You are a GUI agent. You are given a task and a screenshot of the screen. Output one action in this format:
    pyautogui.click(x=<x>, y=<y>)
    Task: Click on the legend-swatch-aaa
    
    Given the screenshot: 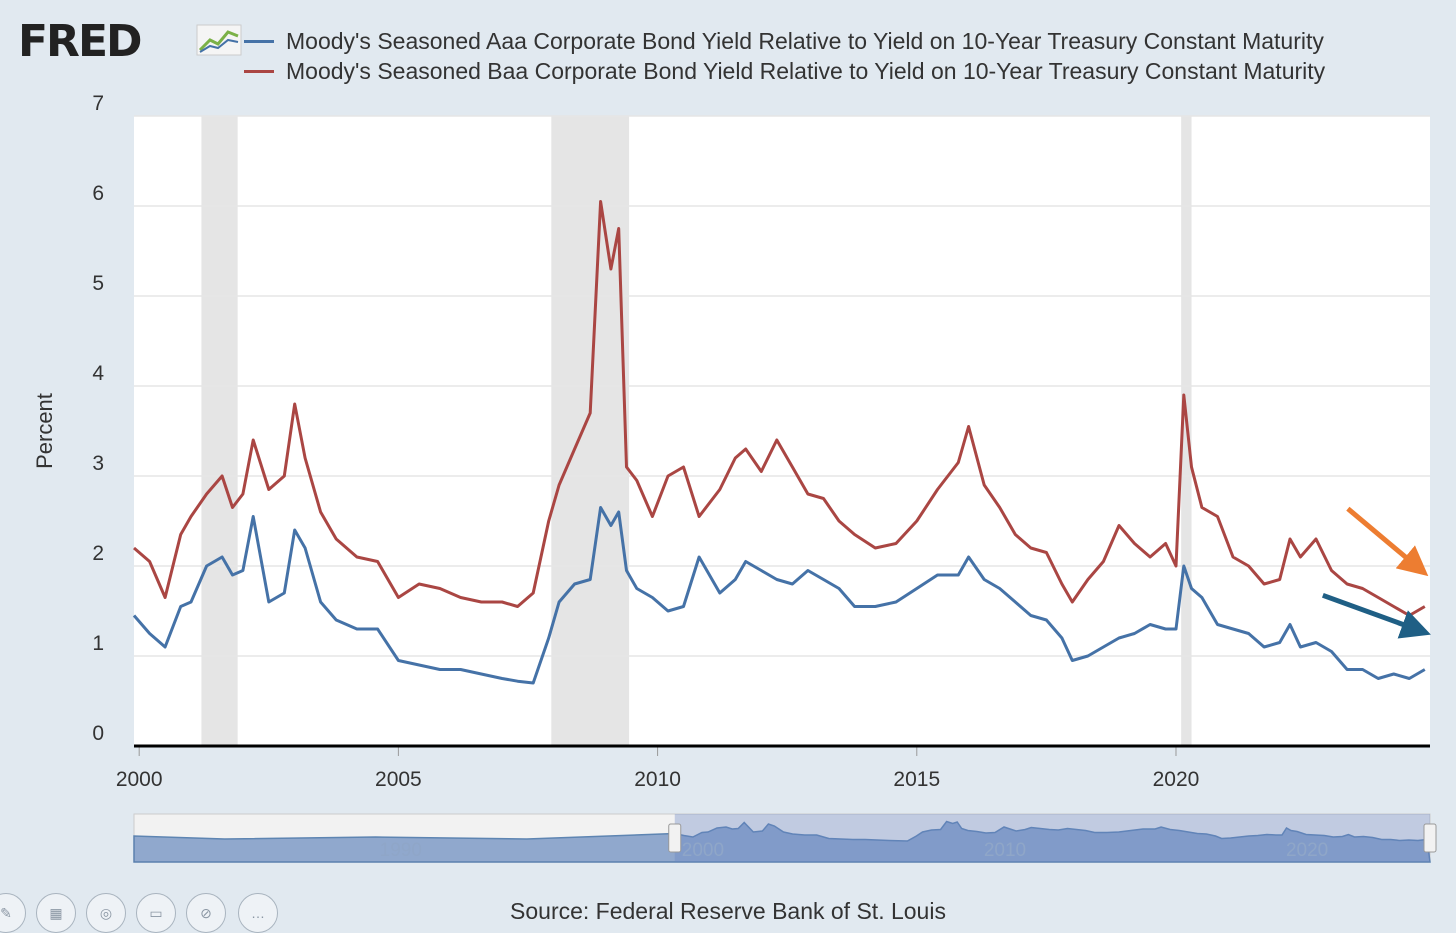 What is the action you would take?
    pyautogui.click(x=259, y=41)
    